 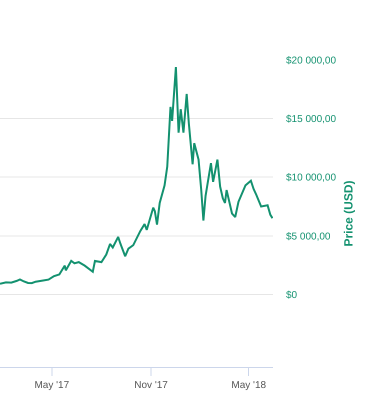 What do you see at coordinates (311, 61) in the screenshot?
I see `y-tick-label: $20 000,00` at bounding box center [311, 61].